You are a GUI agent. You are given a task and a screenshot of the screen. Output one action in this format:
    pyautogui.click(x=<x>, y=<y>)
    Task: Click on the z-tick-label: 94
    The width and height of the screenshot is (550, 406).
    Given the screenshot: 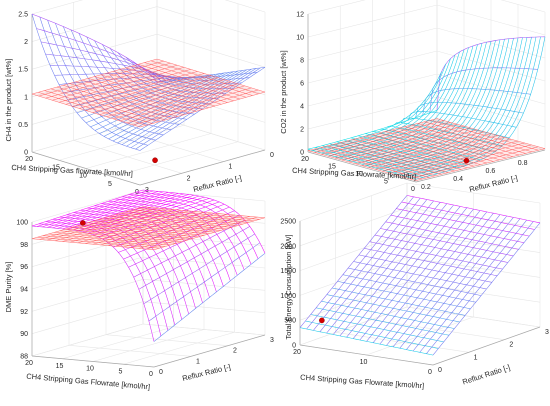 What is the action you would take?
    pyautogui.click(x=24, y=290)
    